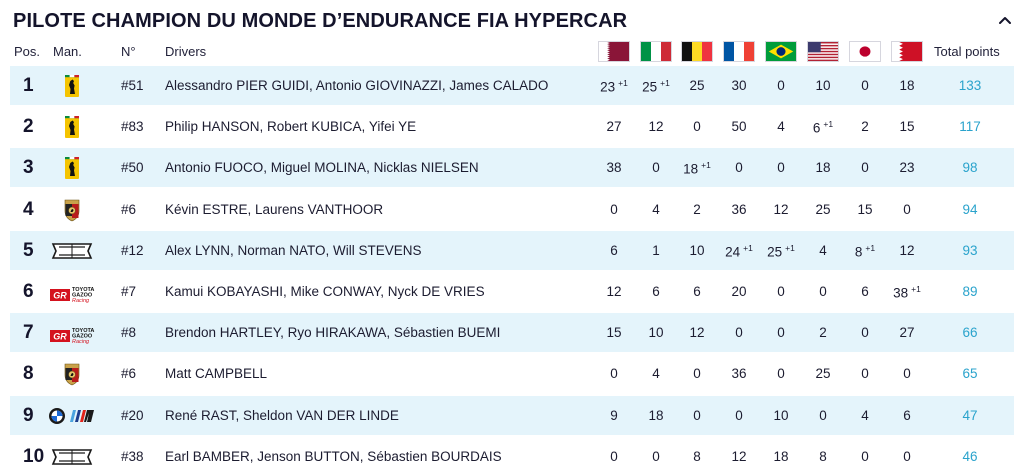 This screenshot has height=476, width=1024. What do you see at coordinates (274, 209) in the screenshot?
I see `drivers-name: Kévin ESTRE, Laurens VANTHOOR` at bounding box center [274, 209].